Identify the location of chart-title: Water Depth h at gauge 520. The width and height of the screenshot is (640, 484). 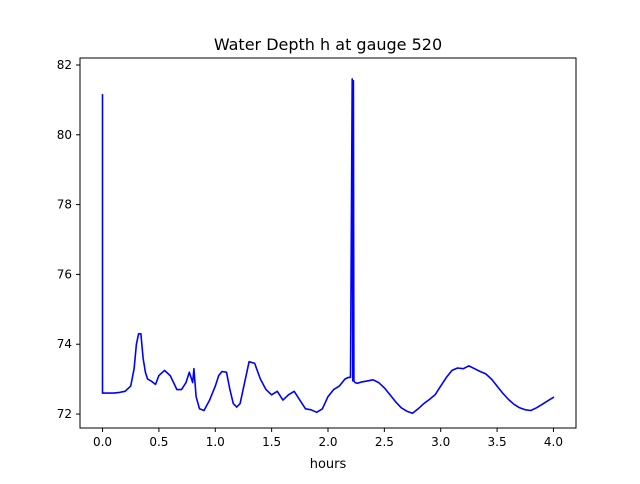
(328, 44).